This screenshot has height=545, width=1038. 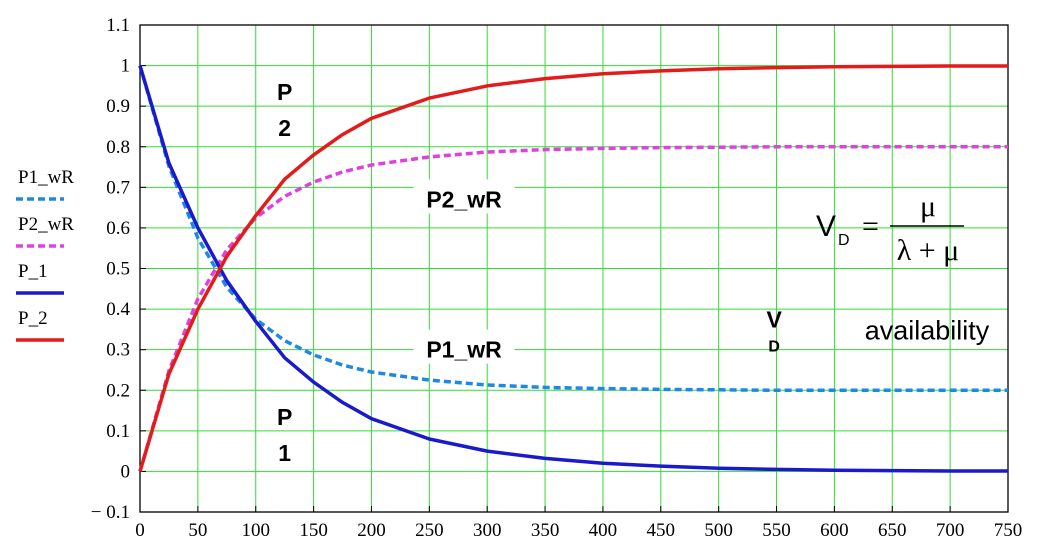 What do you see at coordinates (545, 530) in the screenshot?
I see `x-tick-label: 350` at bounding box center [545, 530].